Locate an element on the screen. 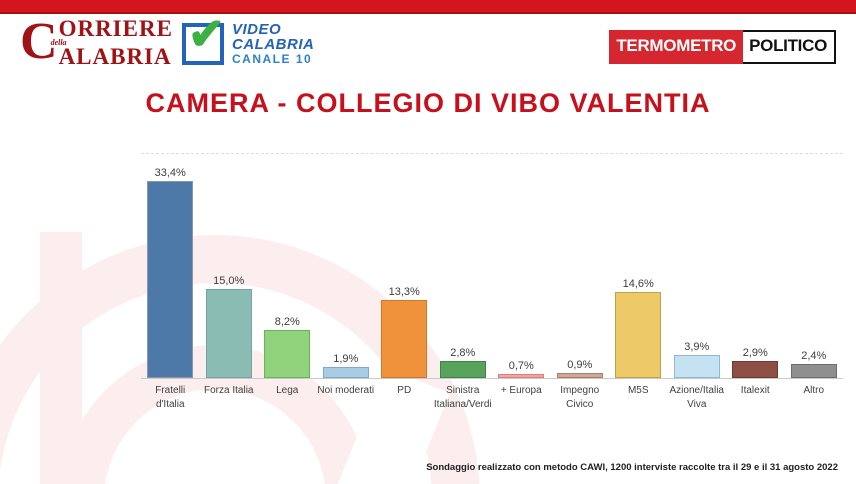 This screenshot has height=484, width=856. bar-category-label: Impegno Civico is located at coordinates (580, 397).